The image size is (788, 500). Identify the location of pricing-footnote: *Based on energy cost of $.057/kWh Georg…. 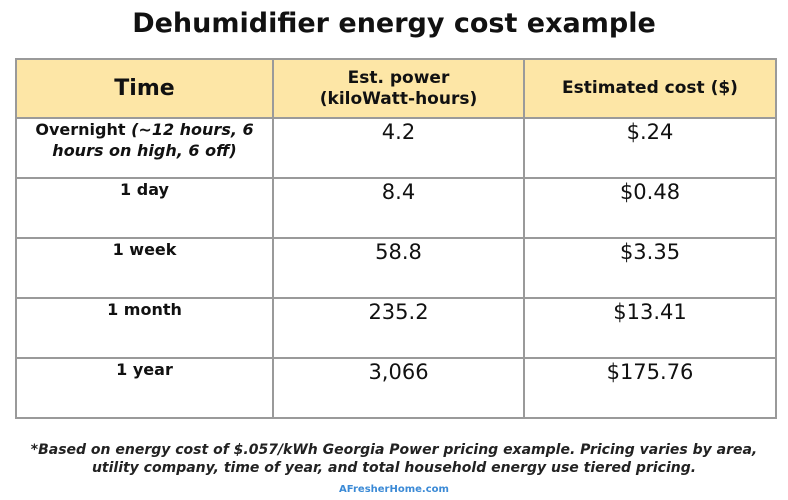
(394, 459).